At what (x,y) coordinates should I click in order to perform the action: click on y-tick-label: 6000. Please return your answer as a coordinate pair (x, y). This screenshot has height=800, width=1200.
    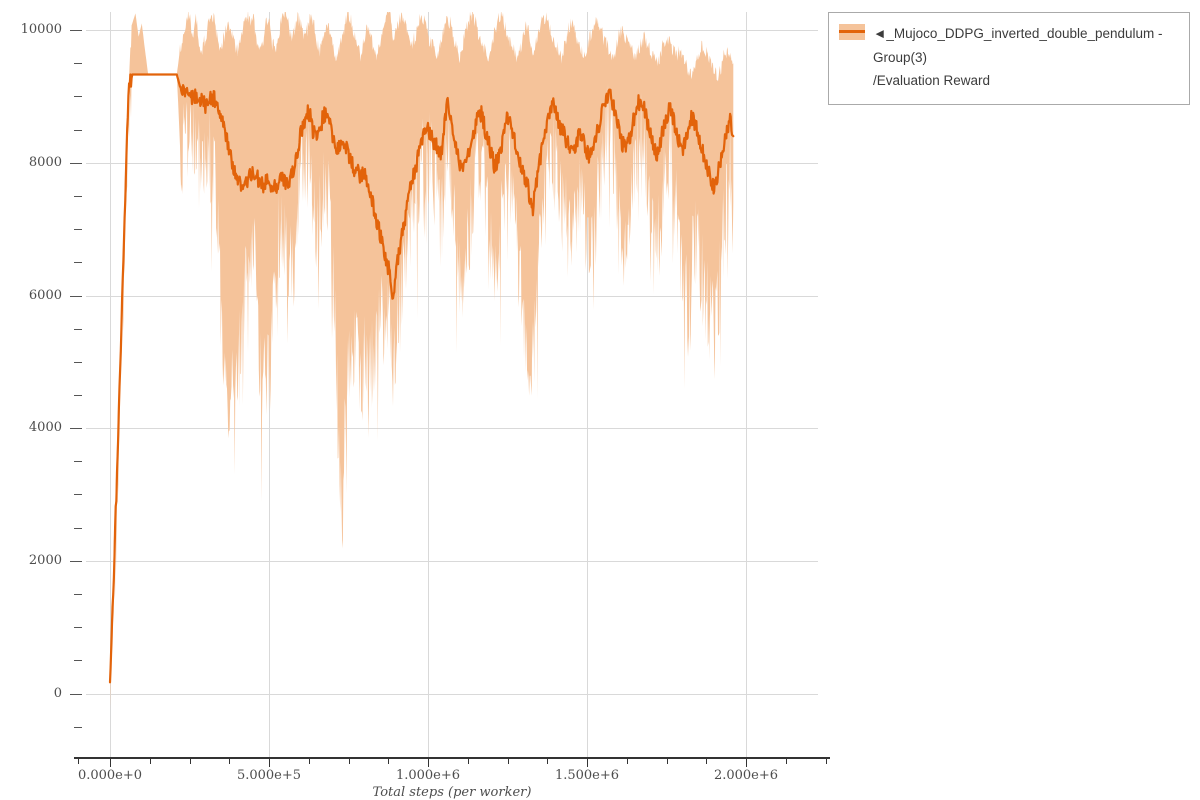
    Looking at the image, I should click on (45, 295).